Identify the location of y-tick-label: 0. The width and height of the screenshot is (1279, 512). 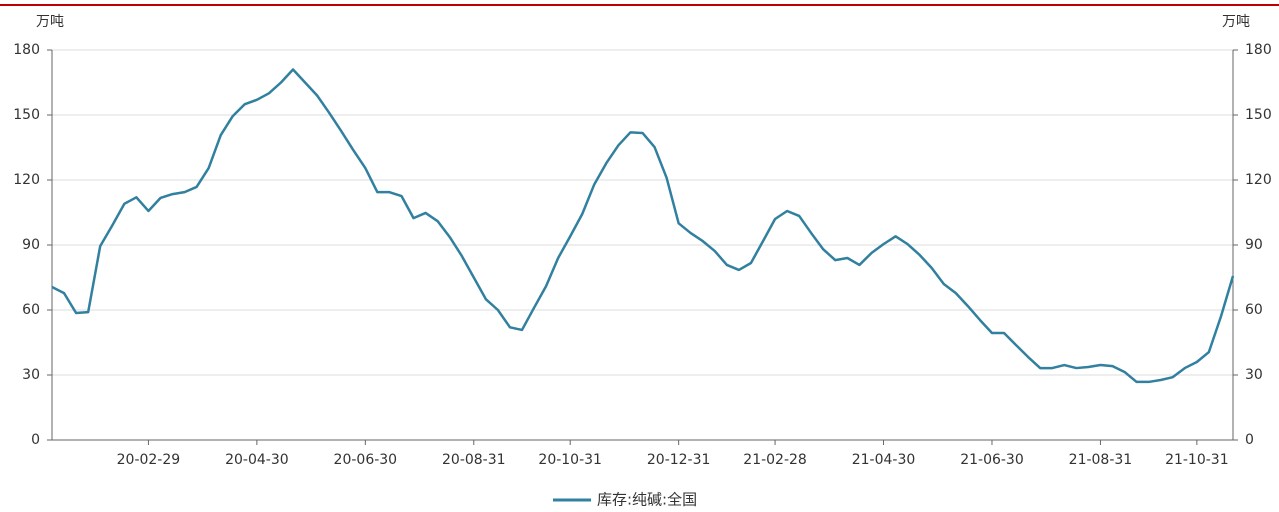
(35, 440).